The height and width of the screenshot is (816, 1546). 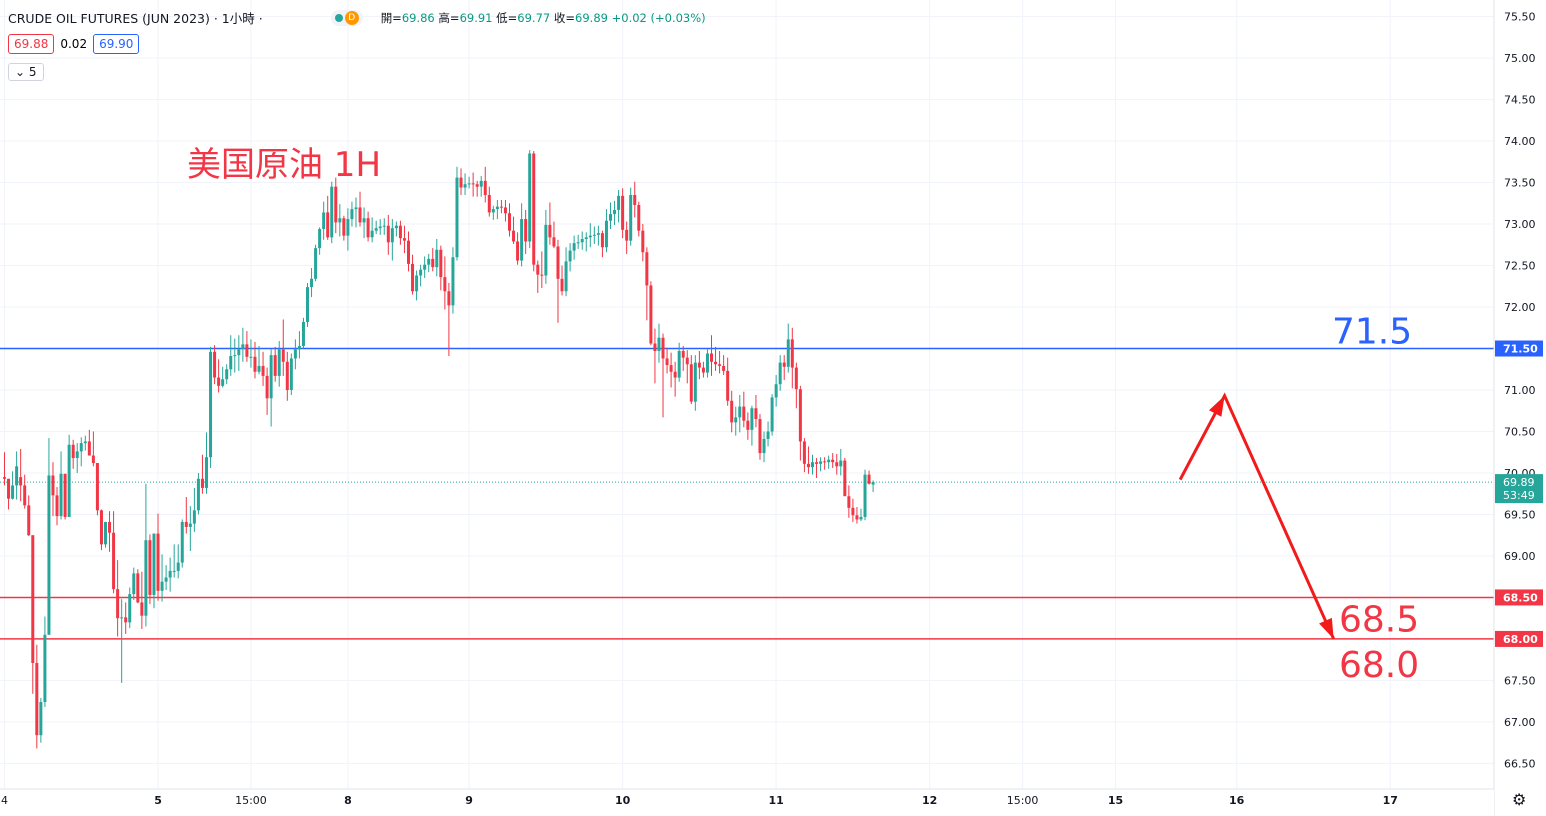 I want to click on time-axis: 4 5 15:00 8 9 10 11 12 15:00 15 16 17, so click(x=747, y=802).